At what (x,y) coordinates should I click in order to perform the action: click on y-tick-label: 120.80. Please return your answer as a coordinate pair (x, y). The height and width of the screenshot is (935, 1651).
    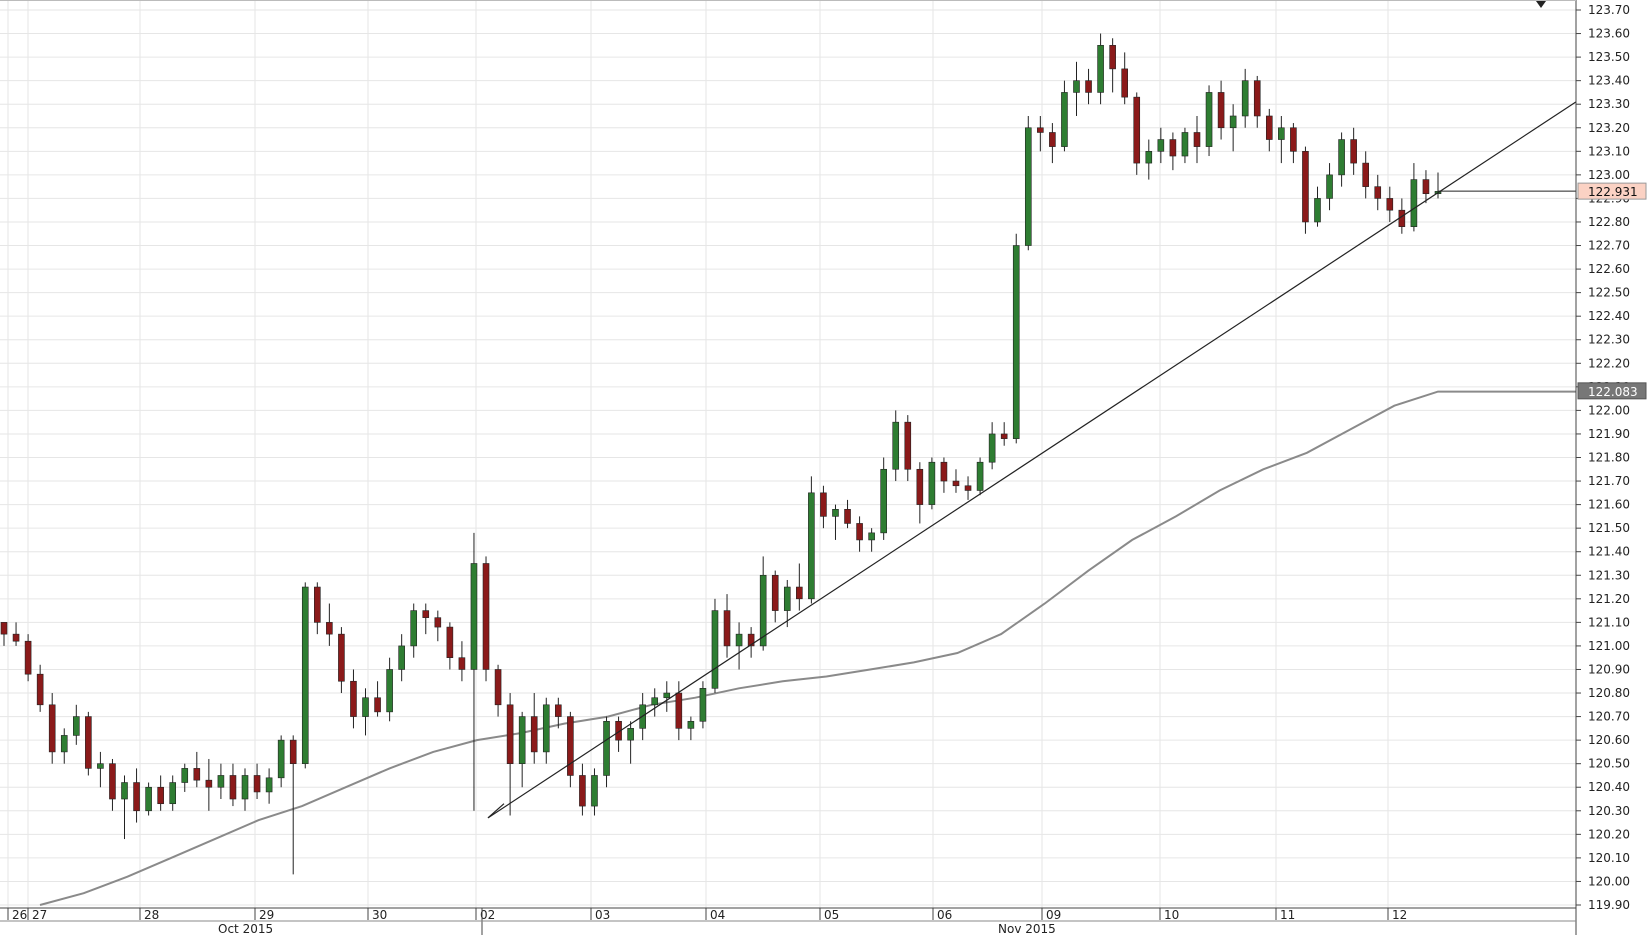
    Looking at the image, I should click on (1609, 693).